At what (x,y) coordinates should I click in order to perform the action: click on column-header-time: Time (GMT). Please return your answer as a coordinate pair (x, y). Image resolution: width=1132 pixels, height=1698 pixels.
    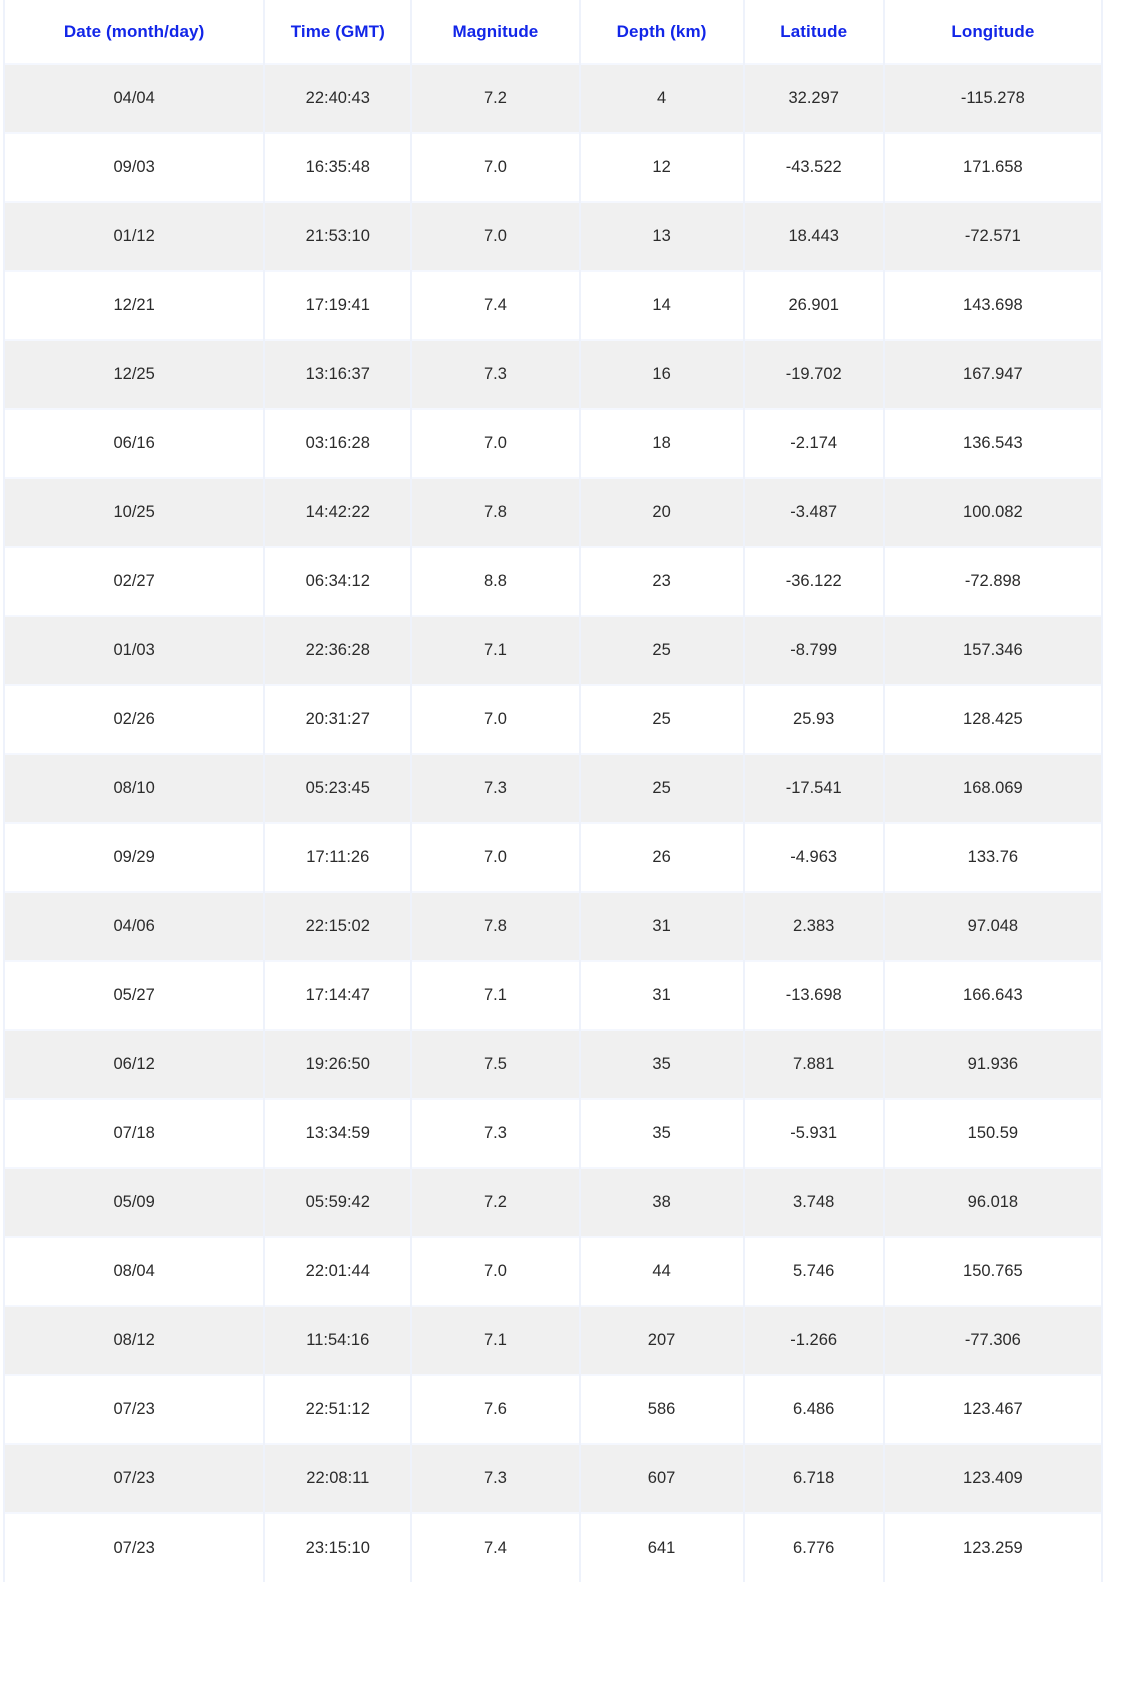
    Looking at the image, I should click on (338, 32).